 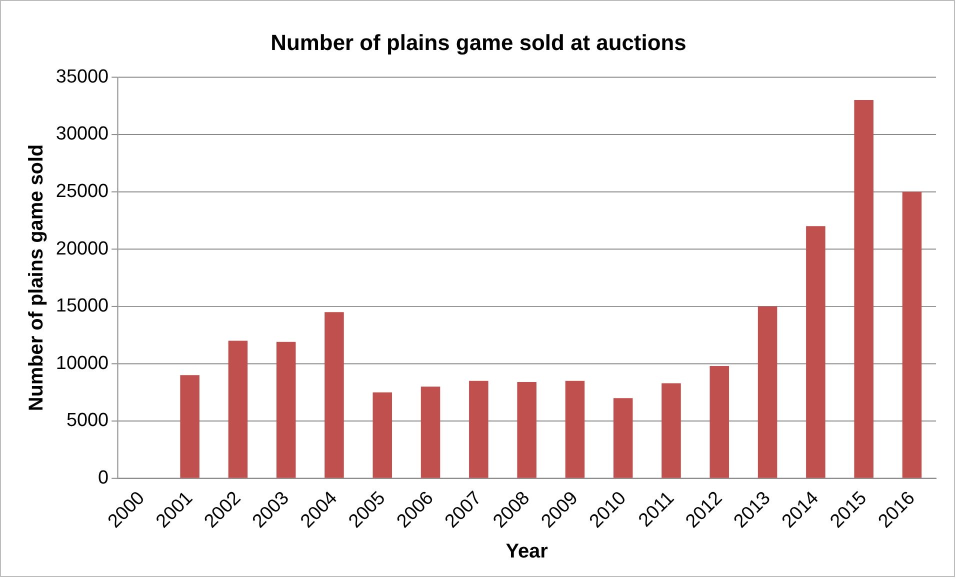 I want to click on y-tick-label: 0, so click(x=103, y=478).